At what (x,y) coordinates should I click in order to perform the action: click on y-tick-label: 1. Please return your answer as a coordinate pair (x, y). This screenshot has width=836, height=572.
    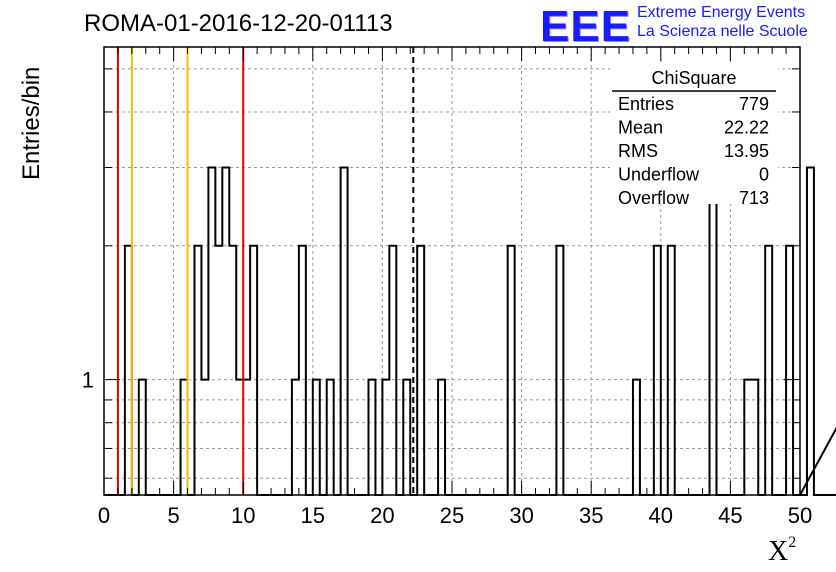
    Looking at the image, I should click on (88, 380).